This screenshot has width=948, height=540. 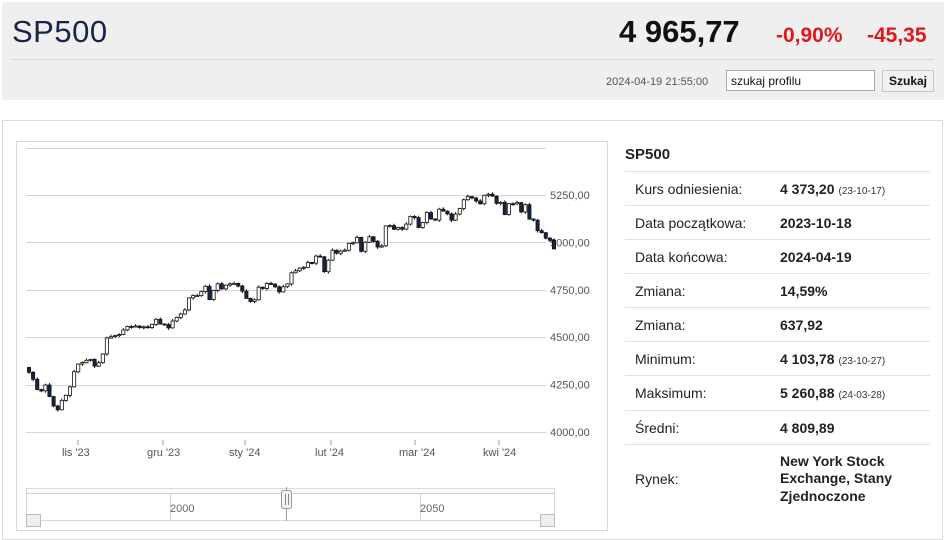 What do you see at coordinates (777, 358) in the screenshot?
I see `info-row: Minimum: 4 103,78 (23-10-27)` at bounding box center [777, 358].